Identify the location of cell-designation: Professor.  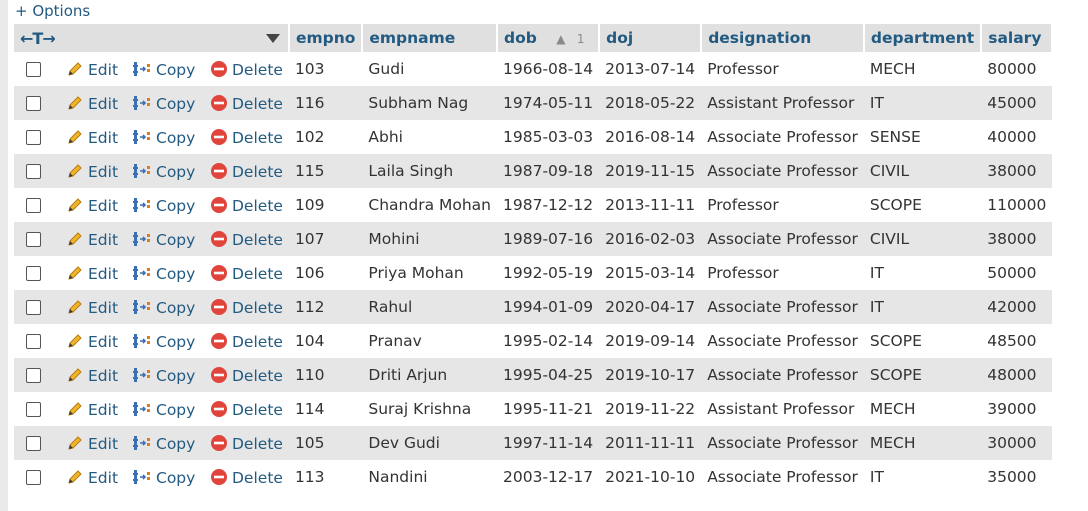
(782, 273).